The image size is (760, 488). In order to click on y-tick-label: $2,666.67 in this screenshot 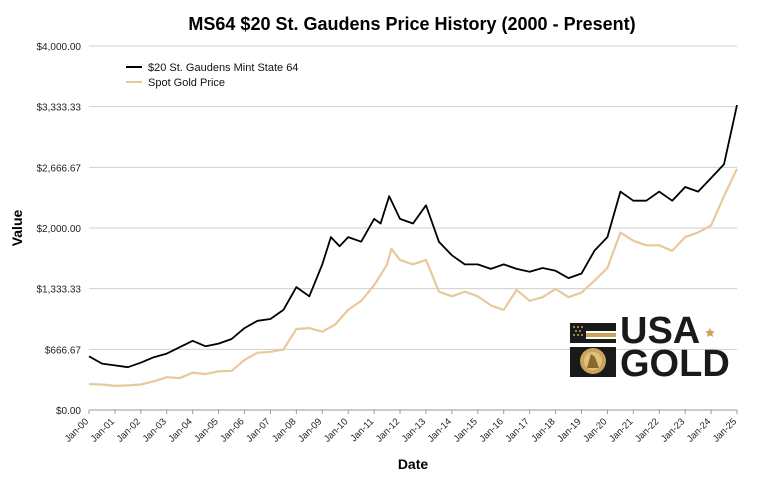, I will do `click(59, 168)`.